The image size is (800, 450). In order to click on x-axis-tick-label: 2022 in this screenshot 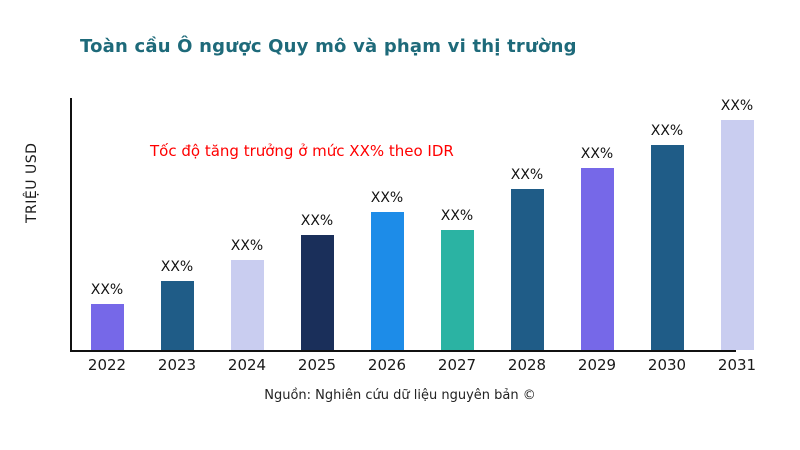, I will do `click(107, 365)`.